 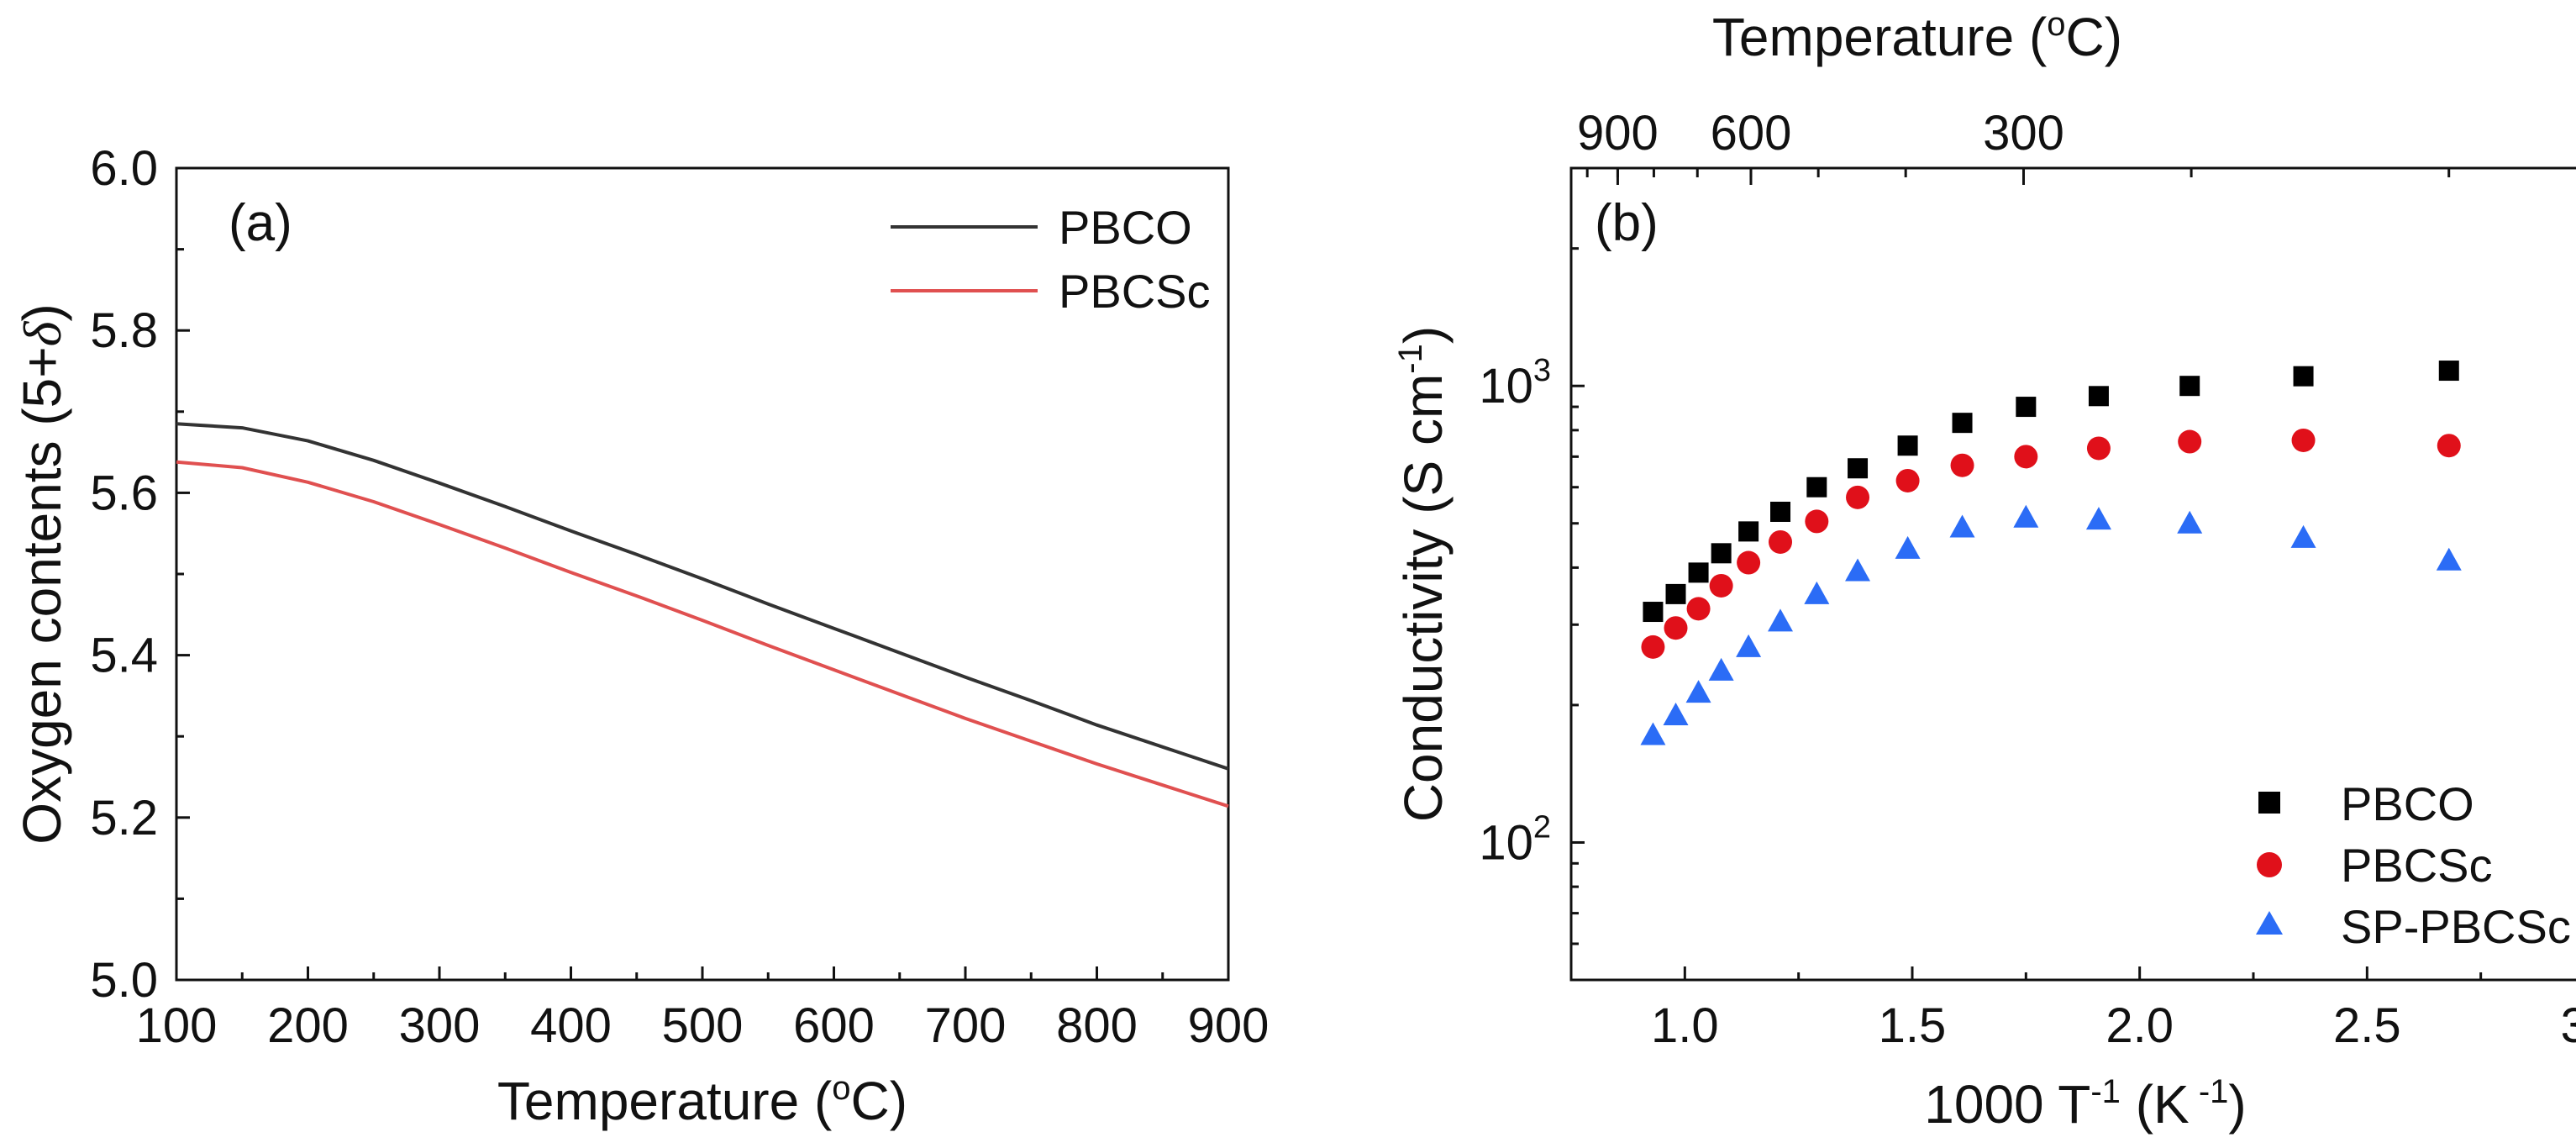 I want to click on panel-a-y-tick-label: 5.8, so click(x=124, y=330).